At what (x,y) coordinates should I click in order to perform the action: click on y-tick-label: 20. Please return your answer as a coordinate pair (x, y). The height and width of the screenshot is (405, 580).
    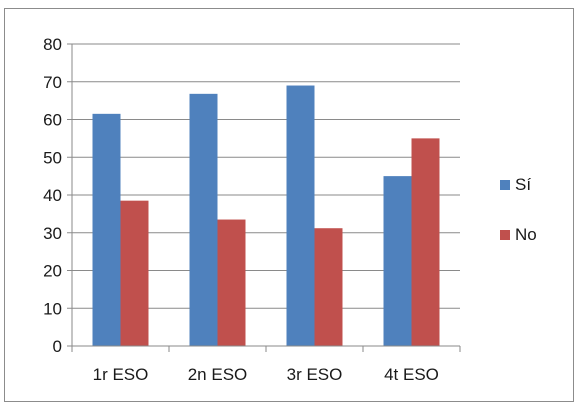
    Looking at the image, I should click on (52, 271).